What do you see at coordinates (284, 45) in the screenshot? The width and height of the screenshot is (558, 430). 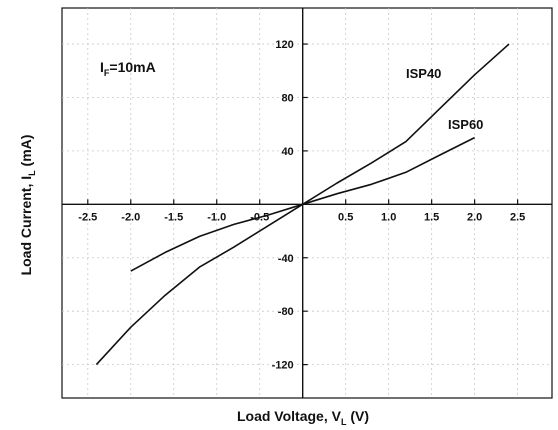 I see `y-tick-label: 120` at bounding box center [284, 45].